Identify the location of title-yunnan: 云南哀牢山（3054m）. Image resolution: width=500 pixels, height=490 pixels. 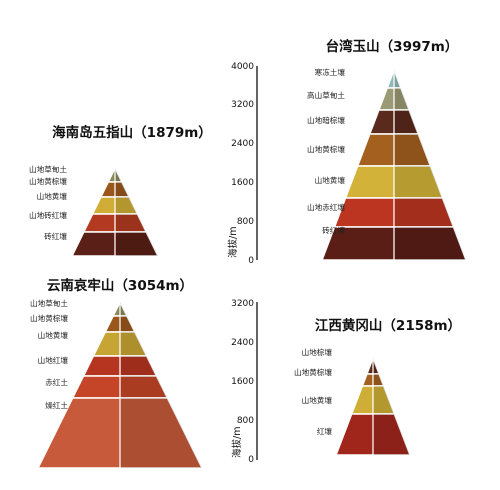
(120, 285).